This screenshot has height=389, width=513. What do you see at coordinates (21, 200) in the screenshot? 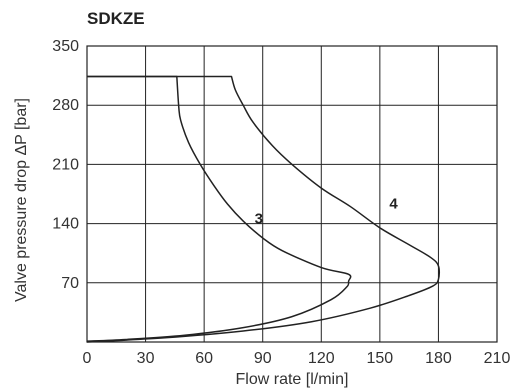
I see `y-axis-label: Valve pressure drop ΔP [bar]` at bounding box center [21, 200].